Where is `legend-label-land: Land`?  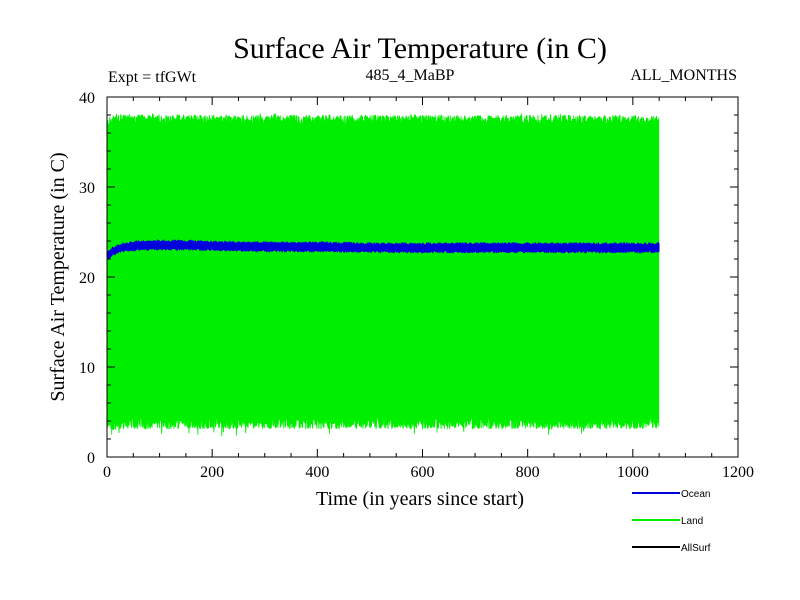 legend-label-land: Land is located at coordinates (692, 521).